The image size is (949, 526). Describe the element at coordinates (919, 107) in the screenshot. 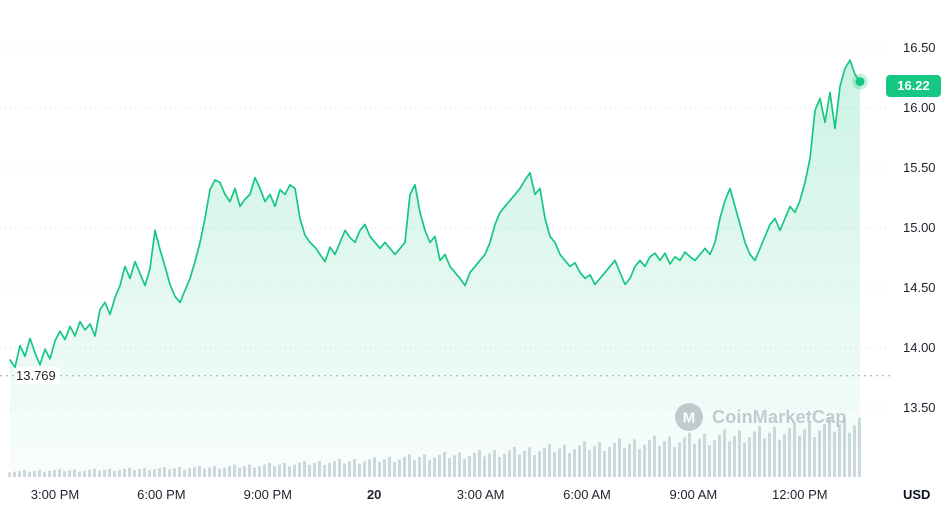

I see `y-axis-label: 16.00` at that location.